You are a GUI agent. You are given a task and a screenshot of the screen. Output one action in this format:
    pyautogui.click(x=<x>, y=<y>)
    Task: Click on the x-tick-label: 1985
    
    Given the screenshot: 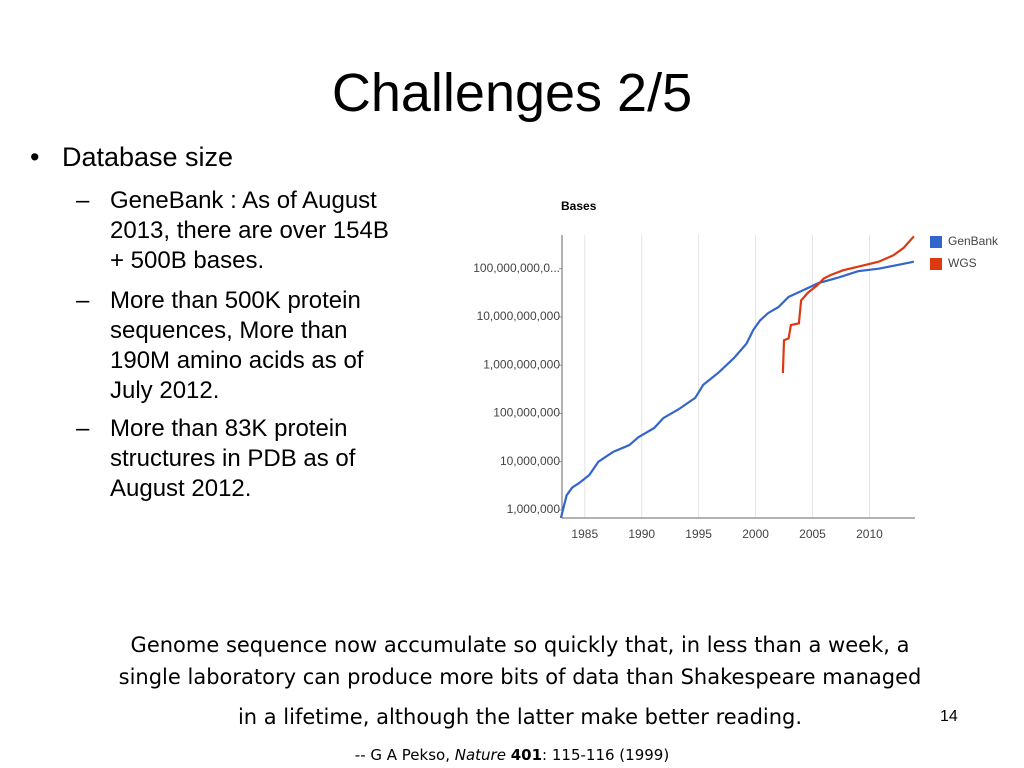 What is the action you would take?
    pyautogui.click(x=584, y=534)
    